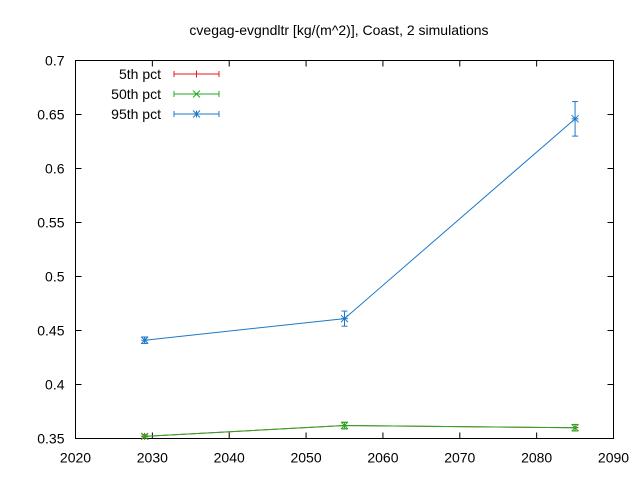  I want to click on x-tick-label: 2080, so click(536, 458).